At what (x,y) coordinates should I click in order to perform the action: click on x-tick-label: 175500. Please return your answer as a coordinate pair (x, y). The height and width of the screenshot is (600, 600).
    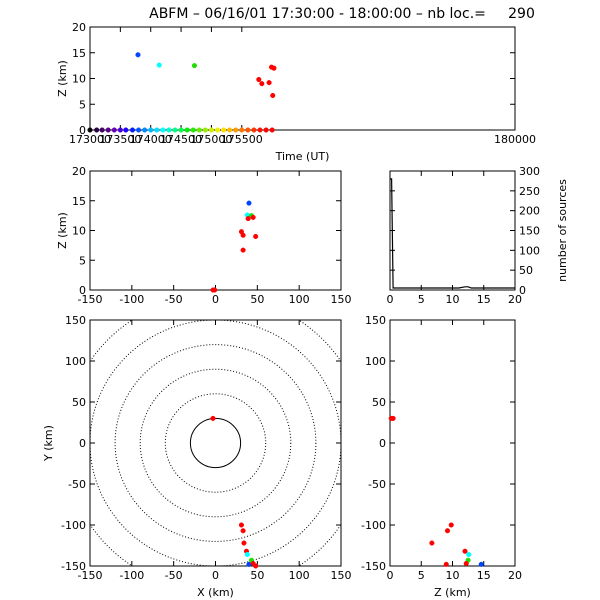
    Looking at the image, I should click on (242, 139).